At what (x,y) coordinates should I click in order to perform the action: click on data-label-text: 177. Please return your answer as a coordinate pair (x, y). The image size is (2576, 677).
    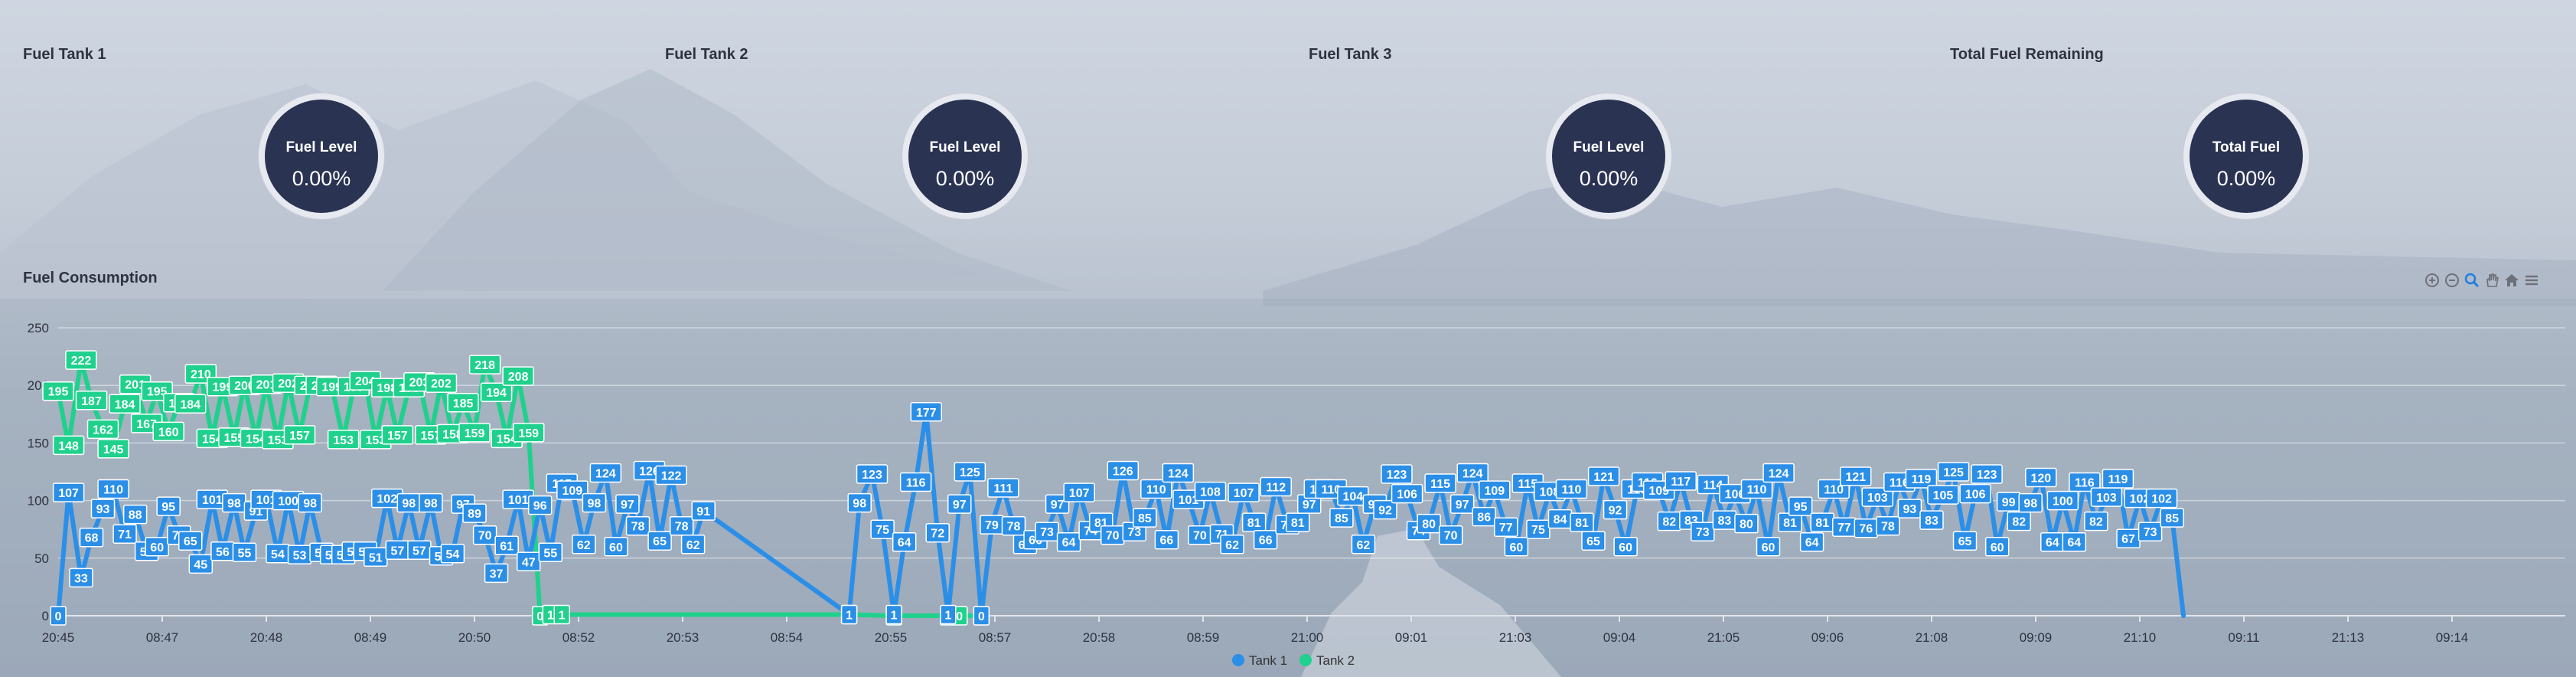
    Looking at the image, I should click on (927, 414).